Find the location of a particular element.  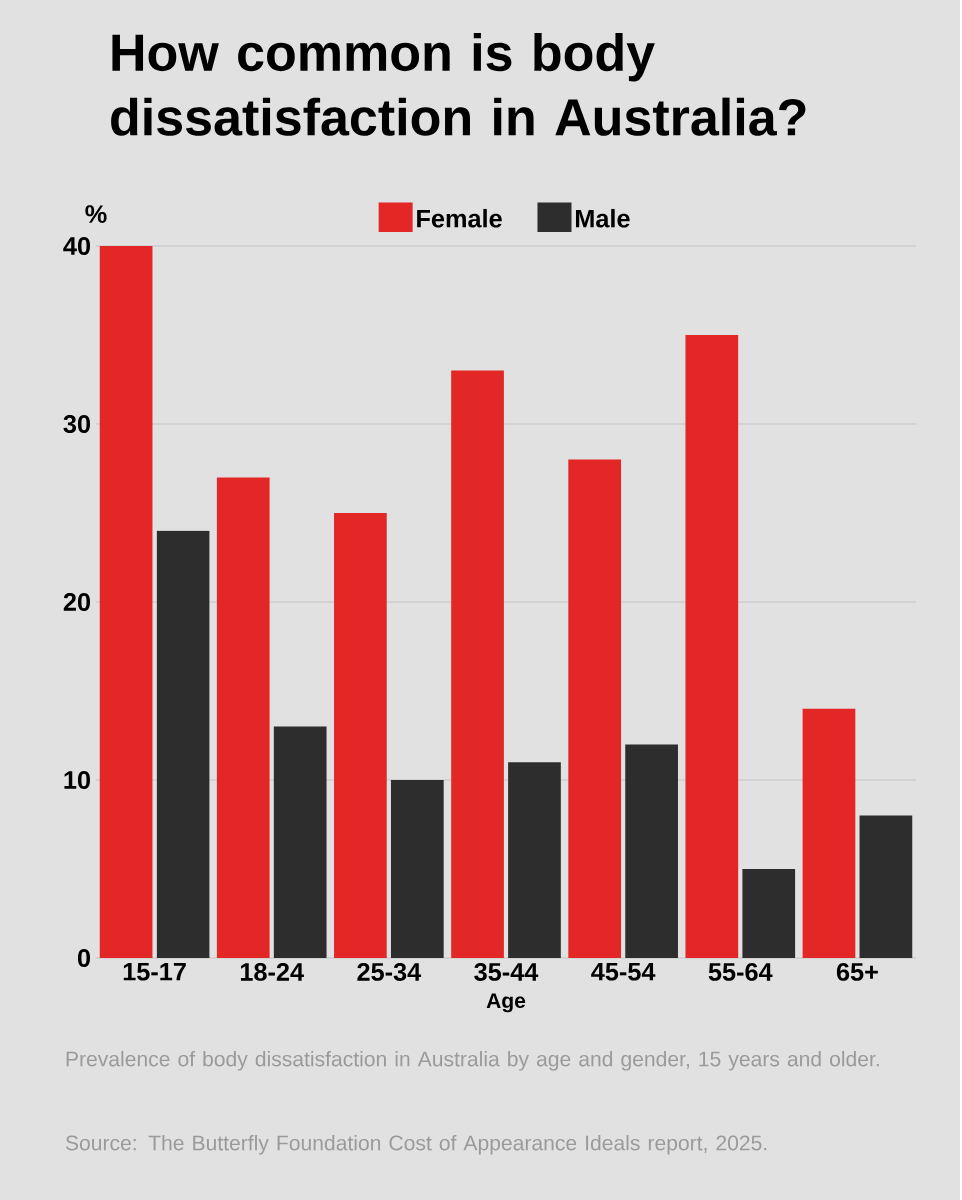

x-tick-label: 18-24 is located at coordinates (273, 971).